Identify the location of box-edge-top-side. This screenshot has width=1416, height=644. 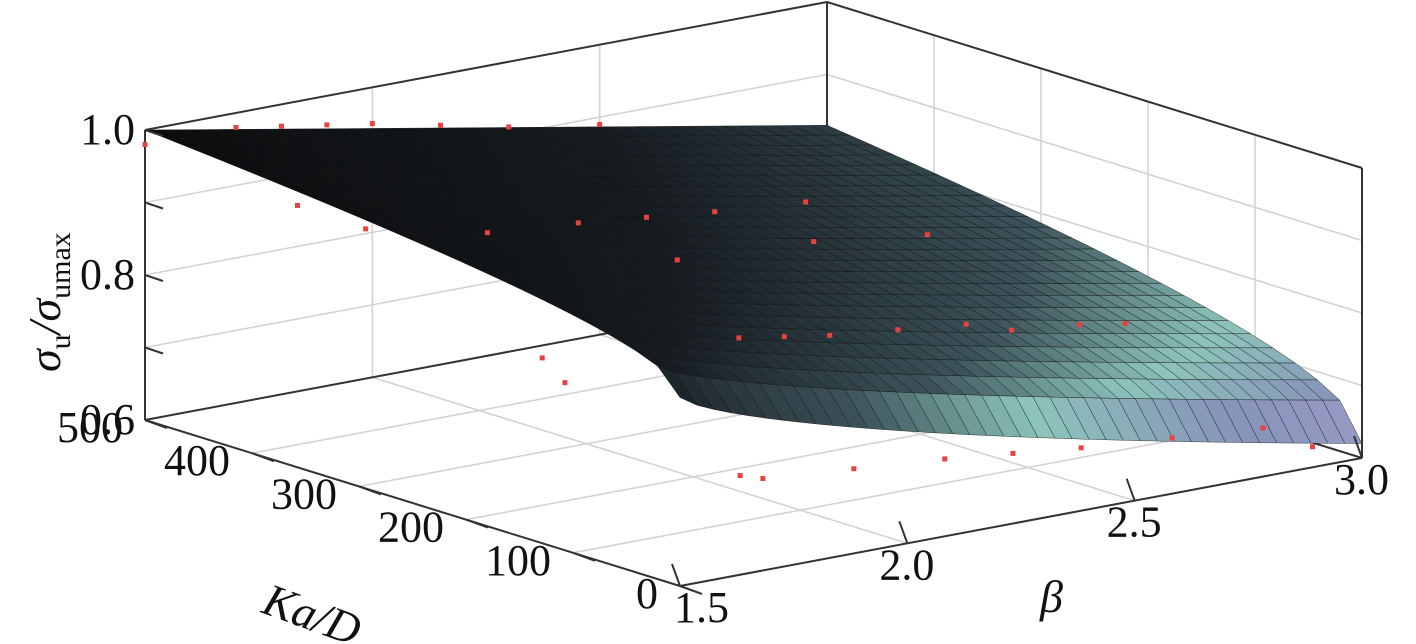
(1094, 85).